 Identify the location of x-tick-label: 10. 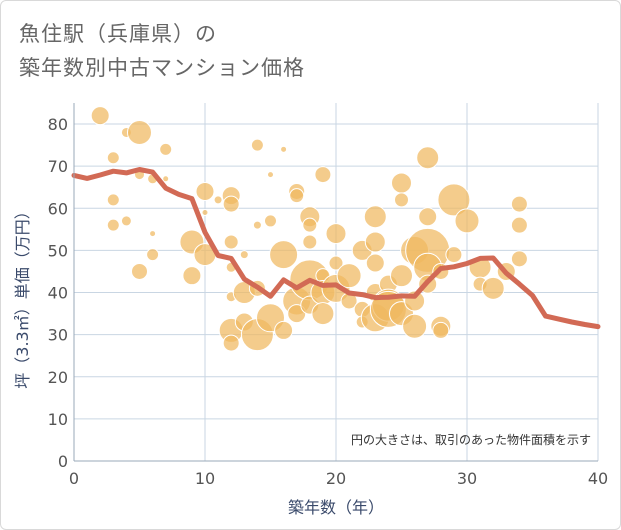
(205, 478).